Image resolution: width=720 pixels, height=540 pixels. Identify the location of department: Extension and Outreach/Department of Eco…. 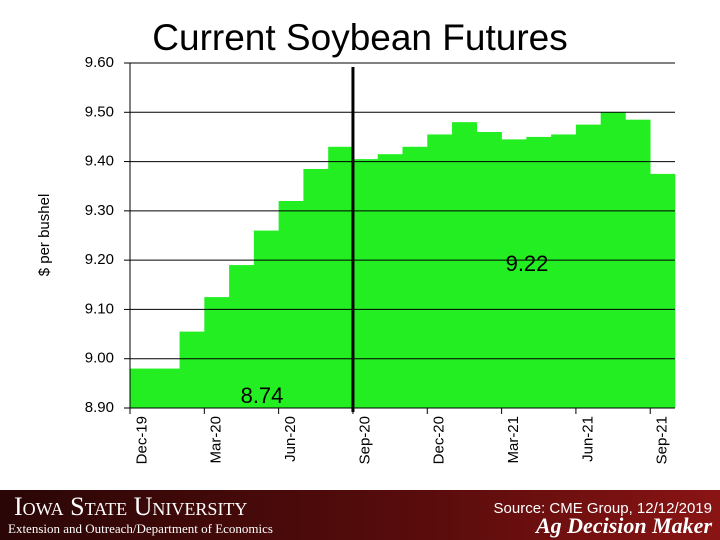
(140, 528).